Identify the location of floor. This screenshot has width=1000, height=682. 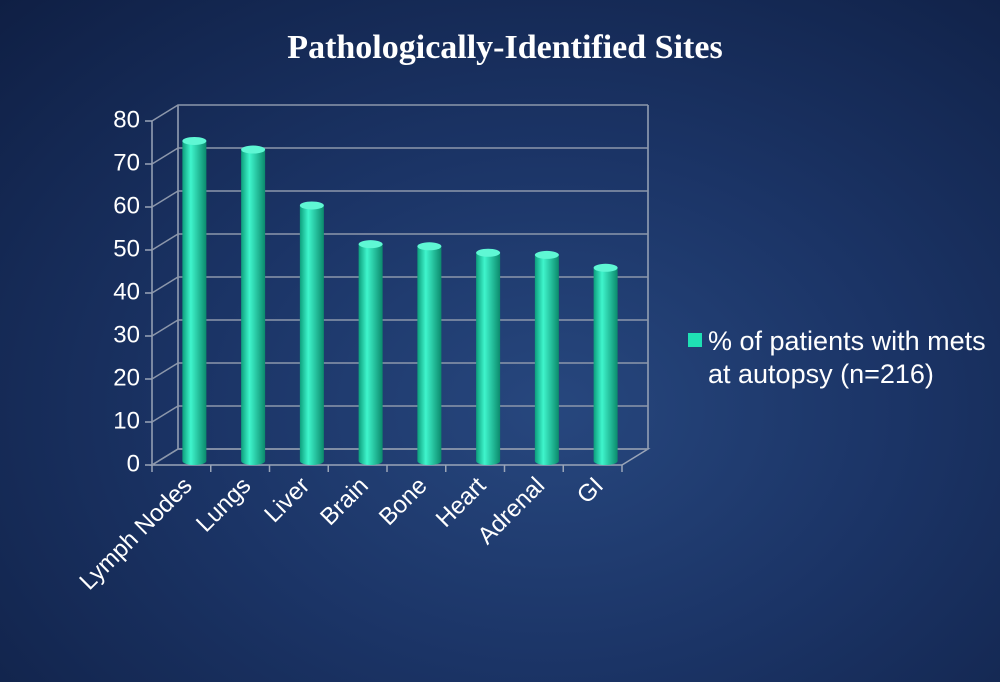
(400, 457).